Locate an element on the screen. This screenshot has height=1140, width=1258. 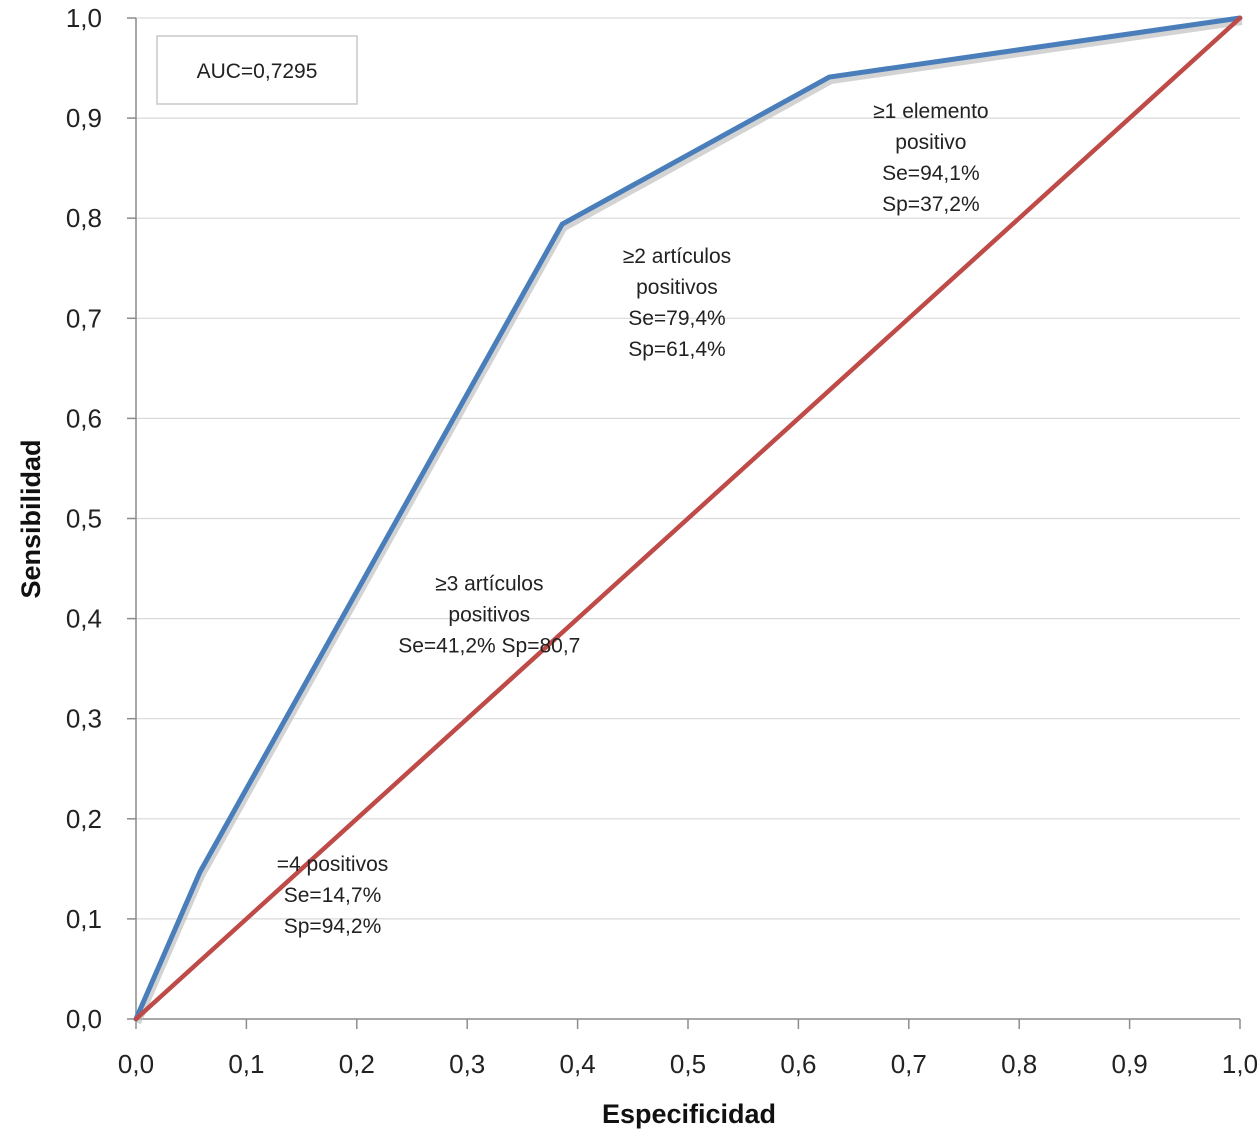
annotation-line: =4 positivos is located at coordinates (332, 864).